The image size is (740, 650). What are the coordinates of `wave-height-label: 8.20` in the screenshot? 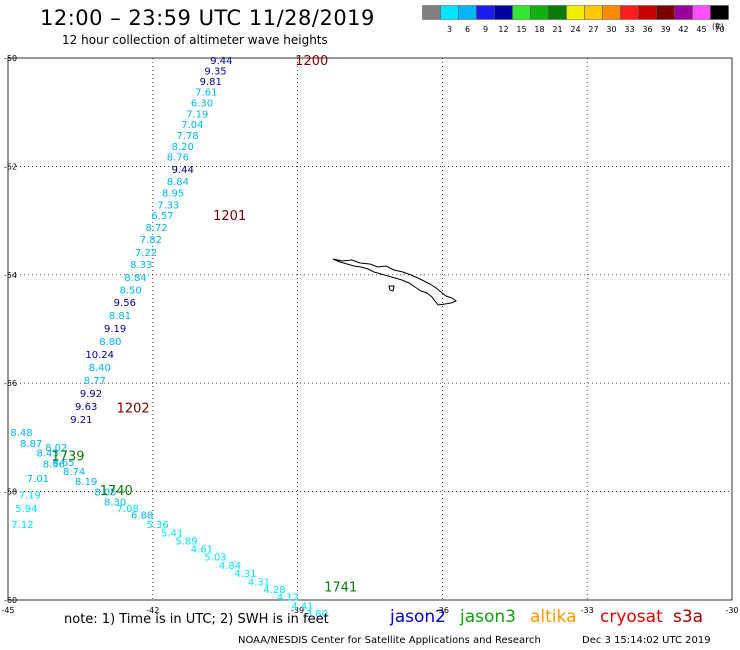 It's located at (183, 147).